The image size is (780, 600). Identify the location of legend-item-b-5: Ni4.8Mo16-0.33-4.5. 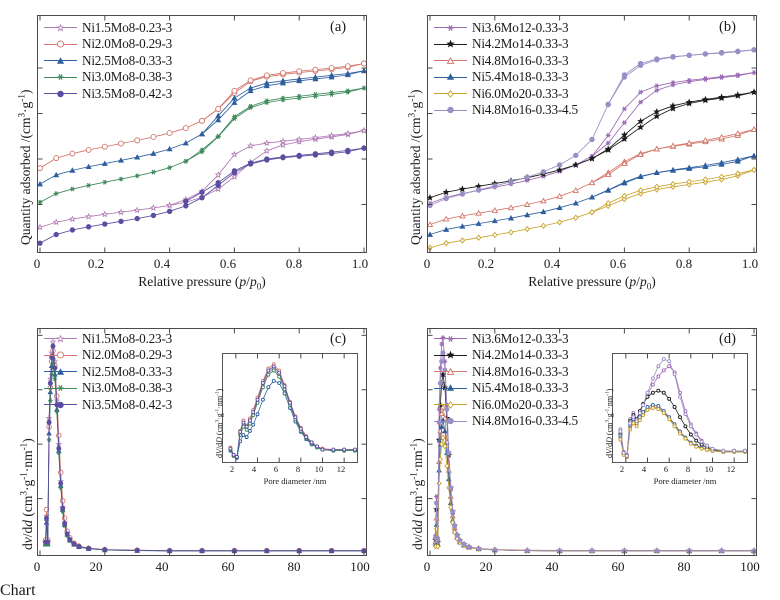
(506, 110).